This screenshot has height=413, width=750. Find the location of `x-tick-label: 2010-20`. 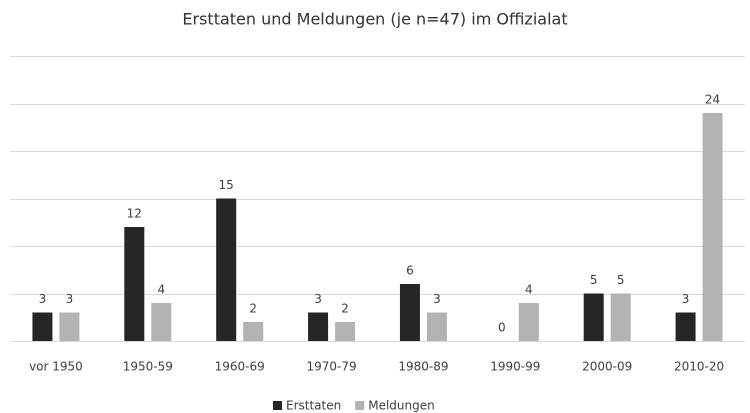

x-tick-label: 2010-20 is located at coordinates (699, 367).